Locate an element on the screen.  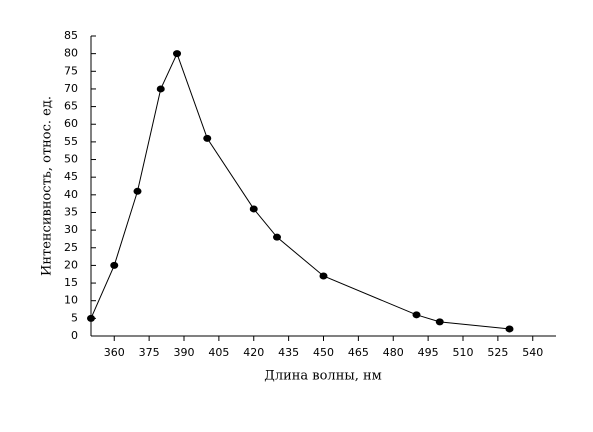
y-tick-label: 70 is located at coordinates (71, 88).